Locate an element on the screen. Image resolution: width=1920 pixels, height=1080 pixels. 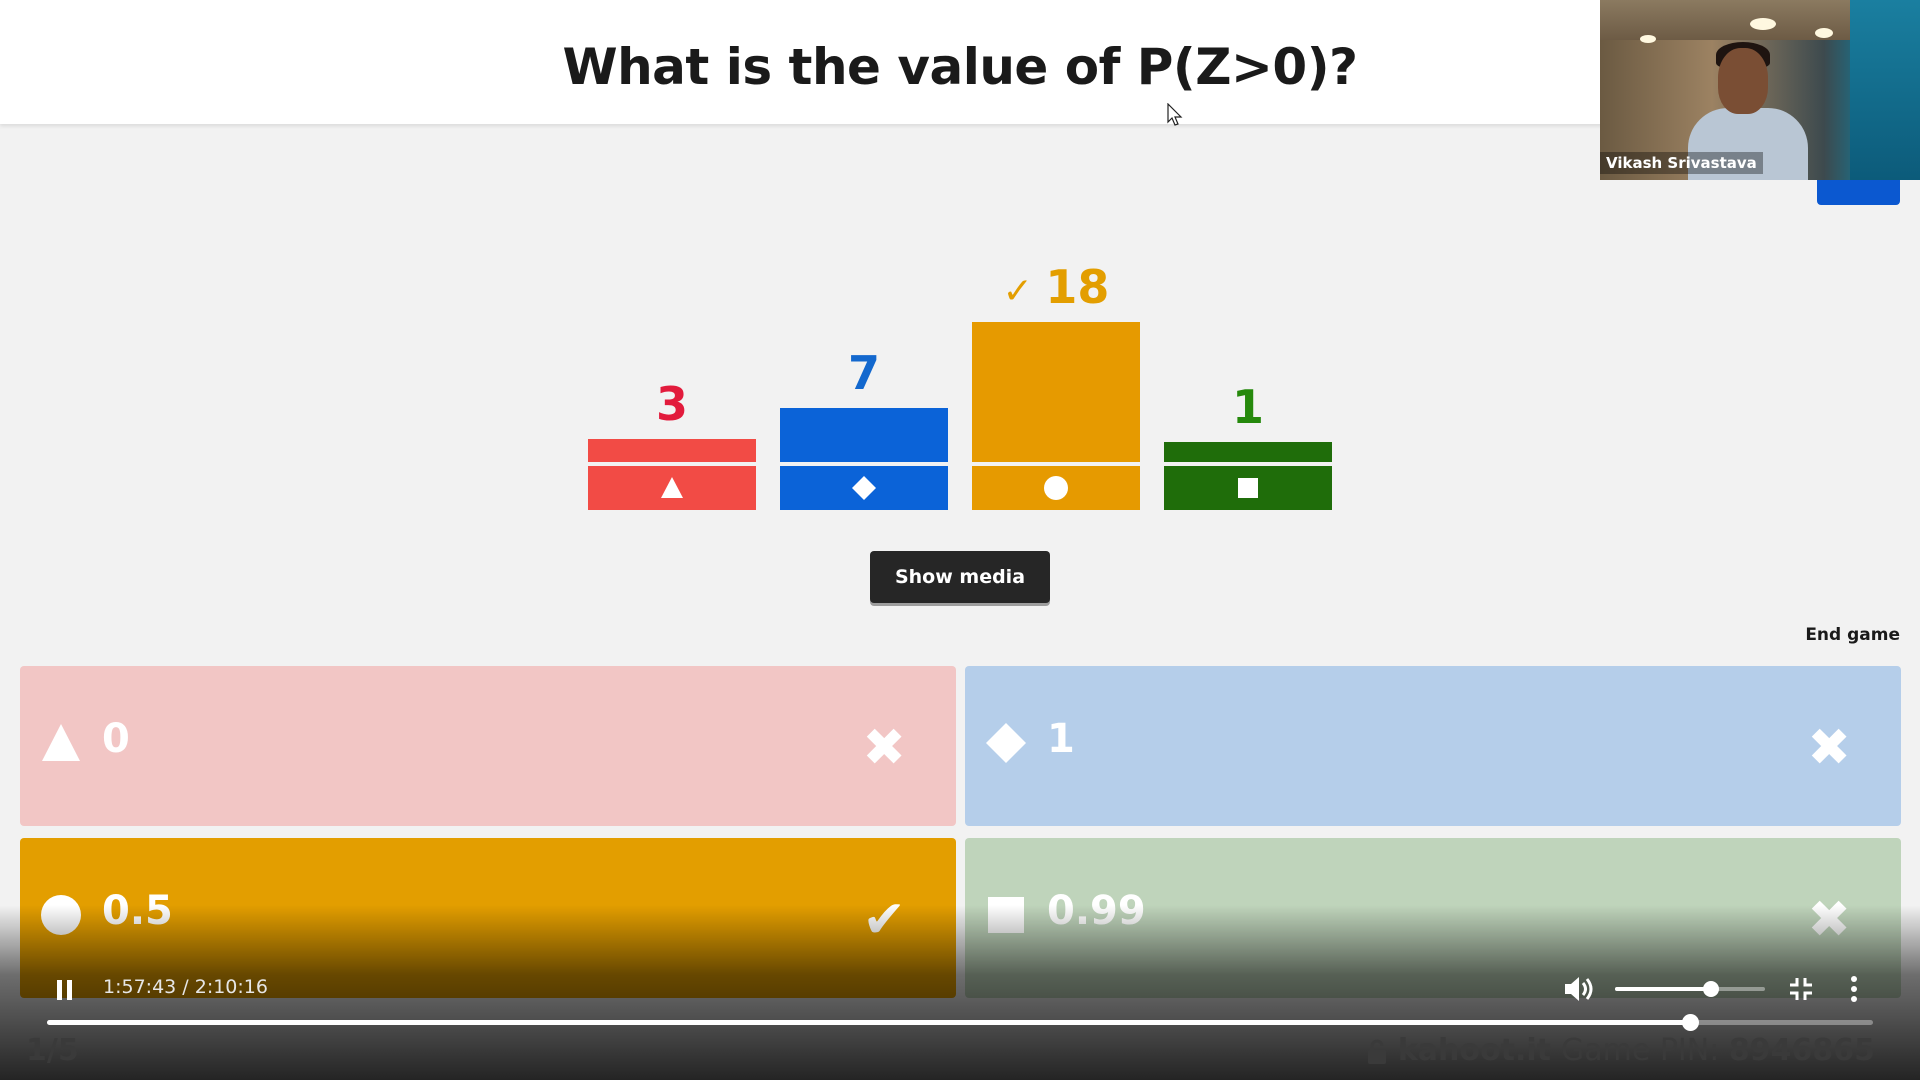
result-count: 3 is located at coordinates (672, 404).